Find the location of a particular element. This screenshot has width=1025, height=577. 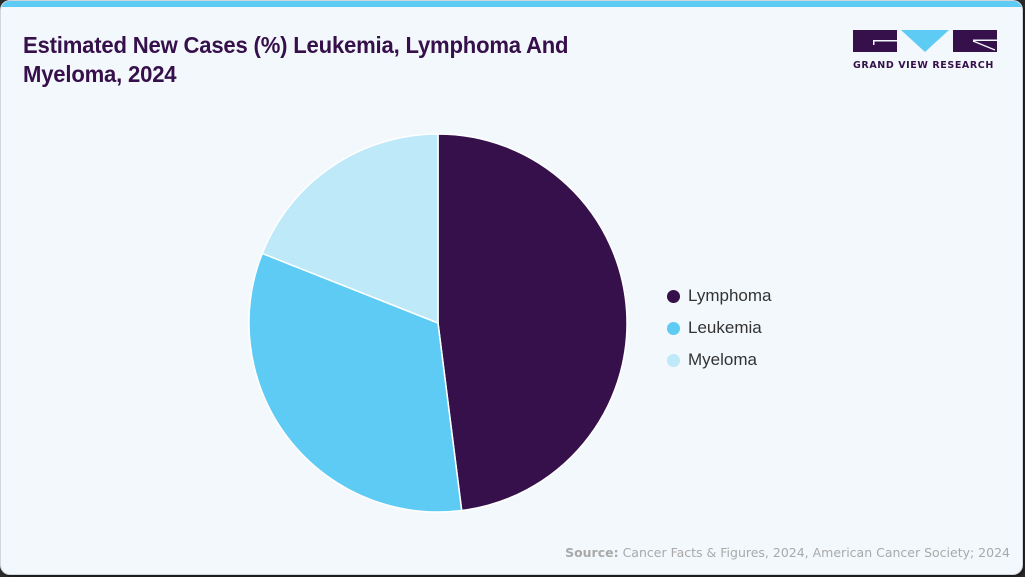

top-accent-bar is located at coordinates (511, 4).